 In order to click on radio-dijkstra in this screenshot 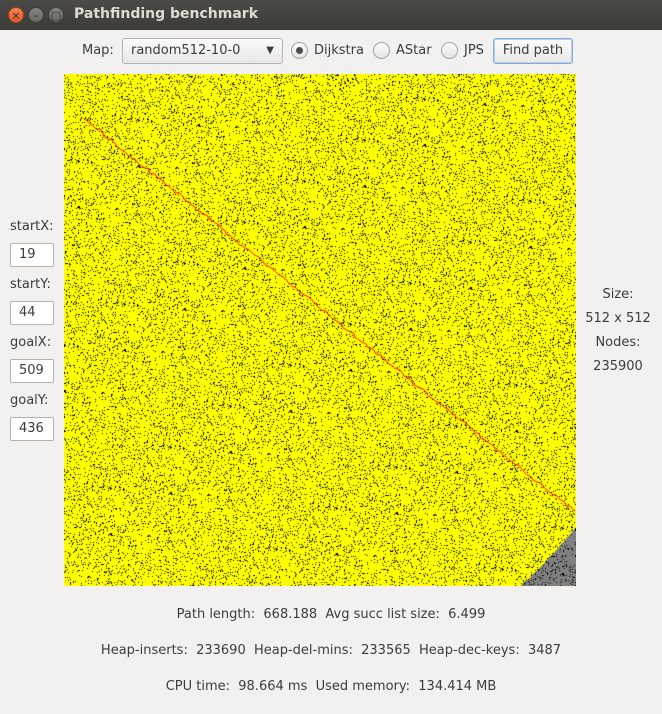, I will do `click(299, 50)`.